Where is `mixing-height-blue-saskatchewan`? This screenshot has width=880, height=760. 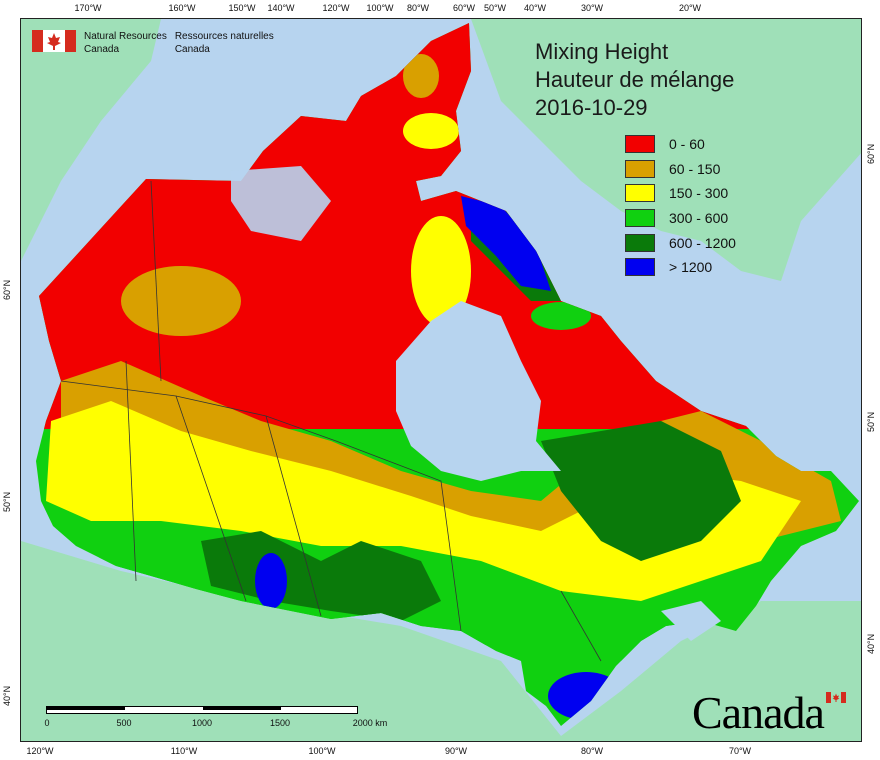 mixing-height-blue-saskatchewan is located at coordinates (271, 581).